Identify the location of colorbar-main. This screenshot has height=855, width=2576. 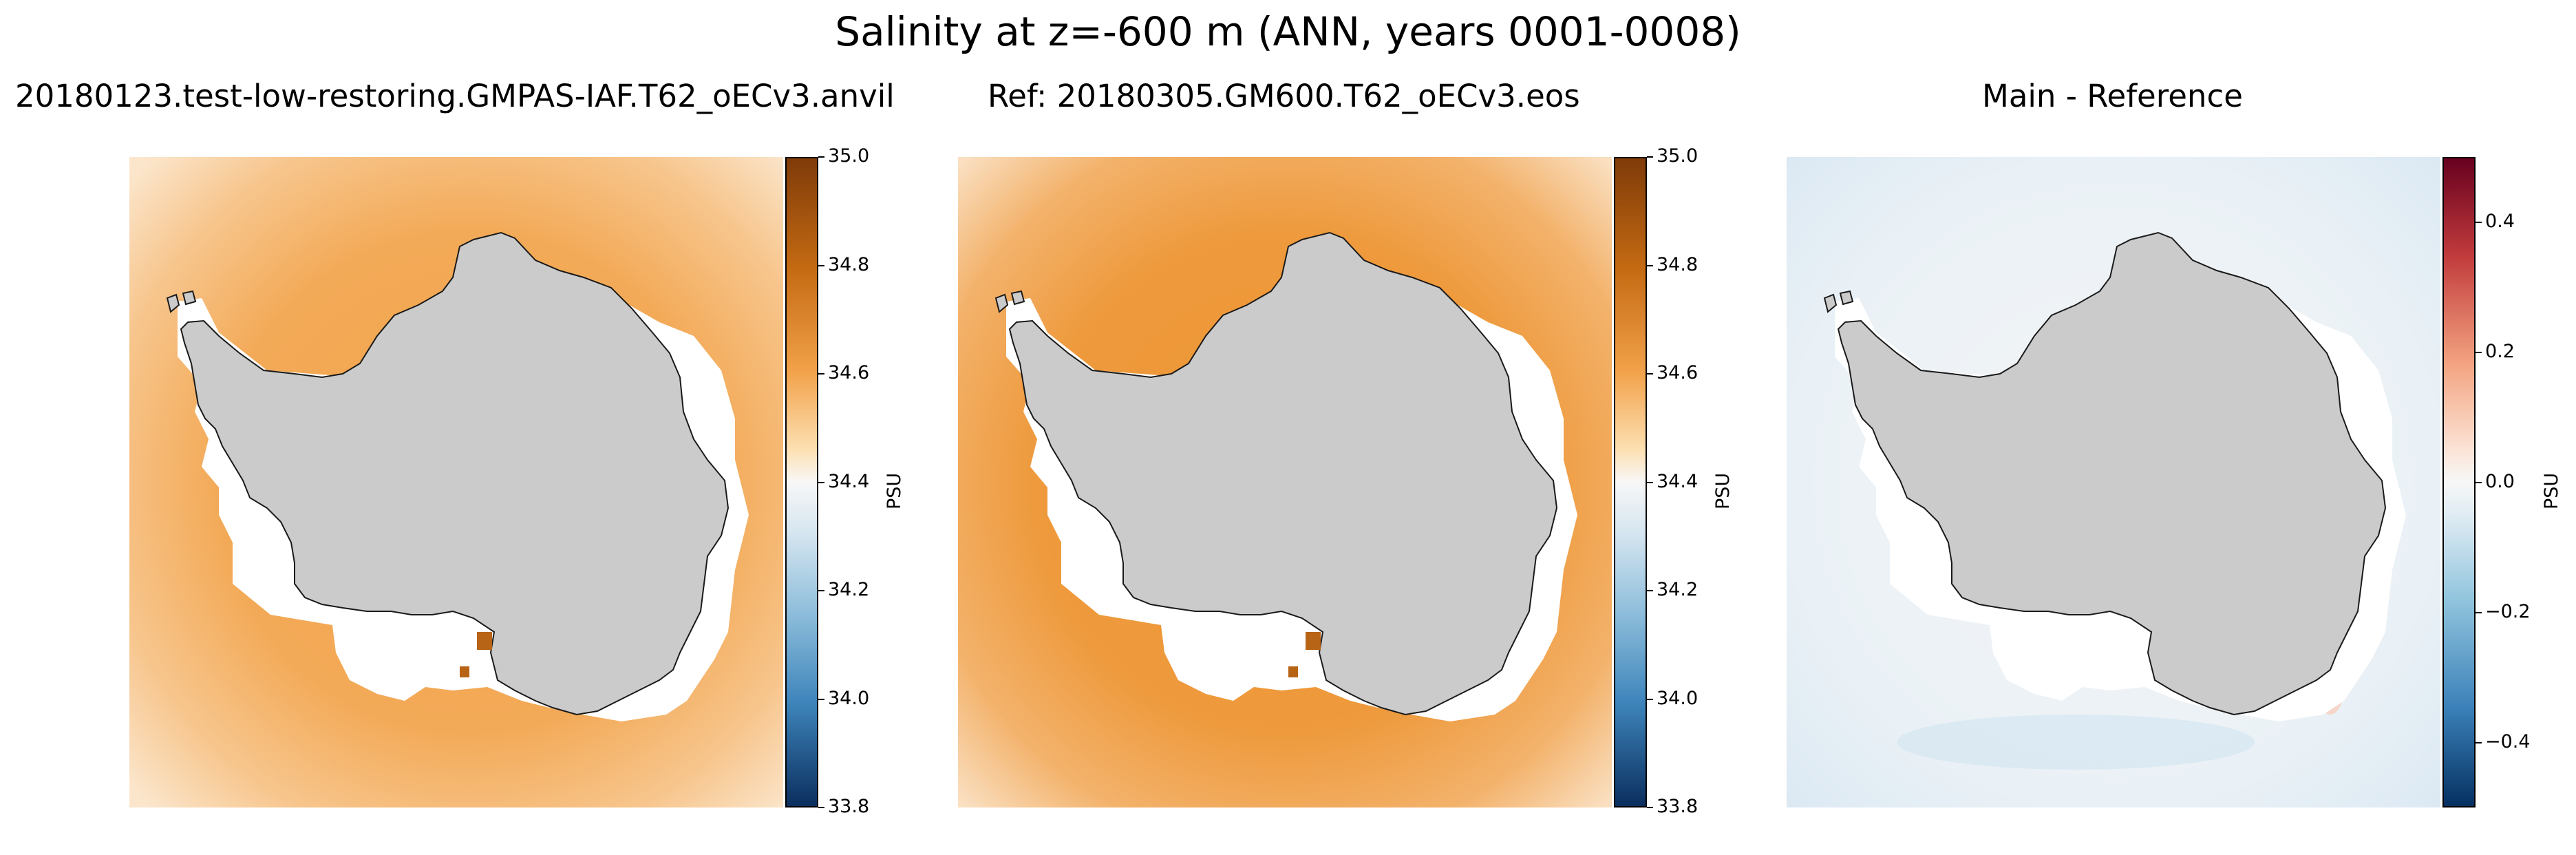
(801, 482).